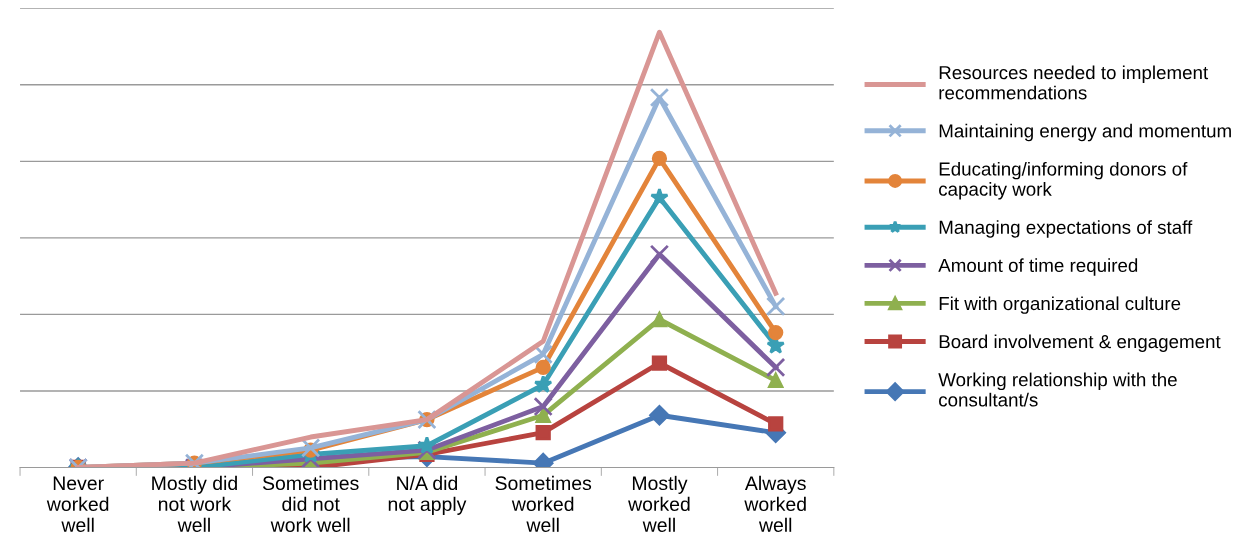  Describe the element at coordinates (194, 503) in the screenshot. I see `x-tick-label: Mostly did not work well` at that location.